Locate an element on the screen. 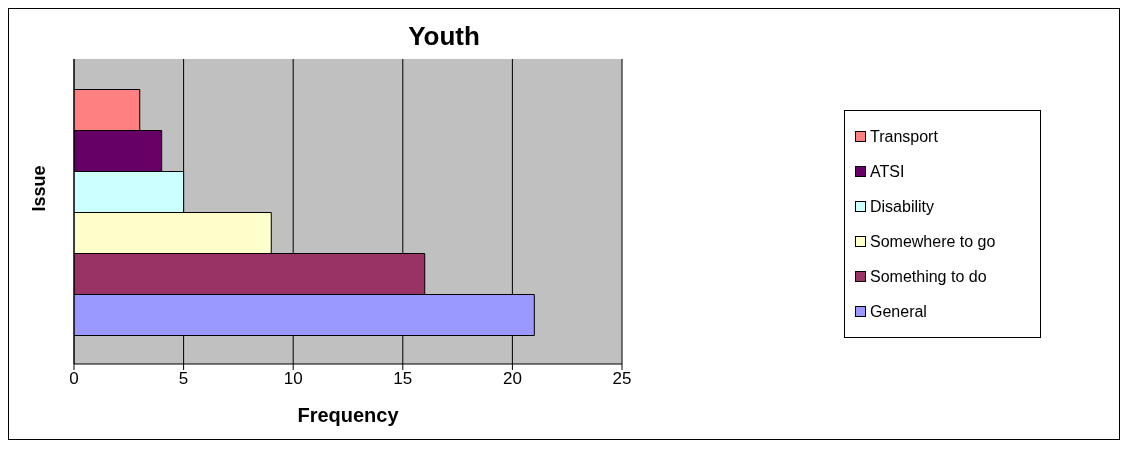 Image resolution: width=1129 pixels, height=450 pixels. x-axis-title: Frequency is located at coordinates (348, 415).